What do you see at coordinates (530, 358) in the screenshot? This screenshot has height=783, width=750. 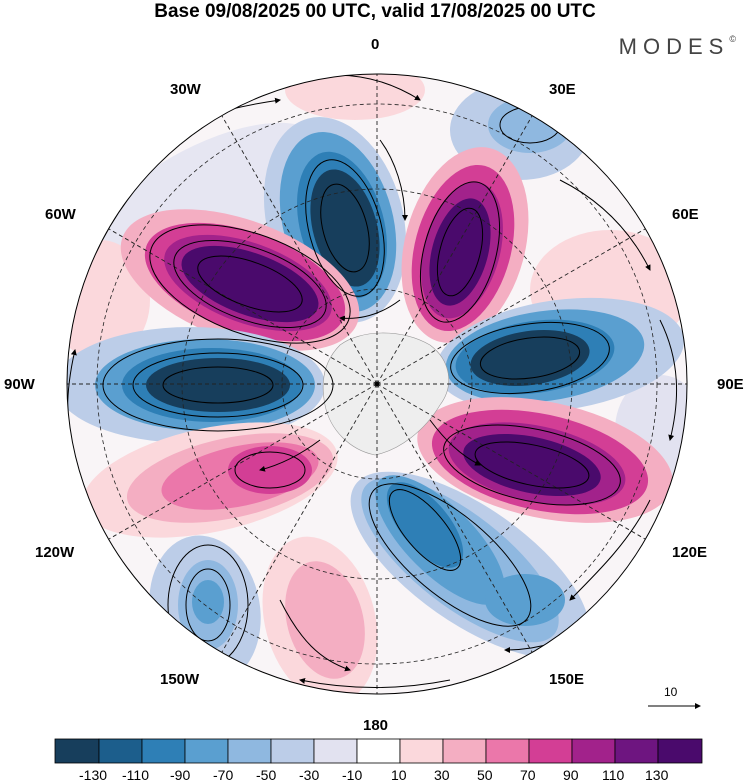 I see `anomaly-low-75e-core` at bounding box center [530, 358].